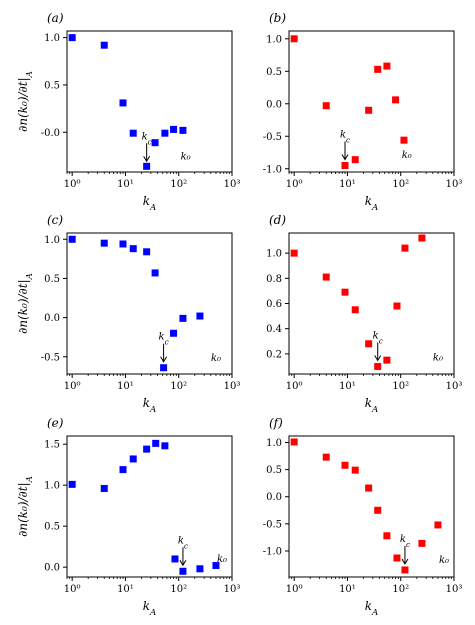  Describe the element at coordinates (55, 220) in the screenshot. I see `panel-label: (c)` at that location.